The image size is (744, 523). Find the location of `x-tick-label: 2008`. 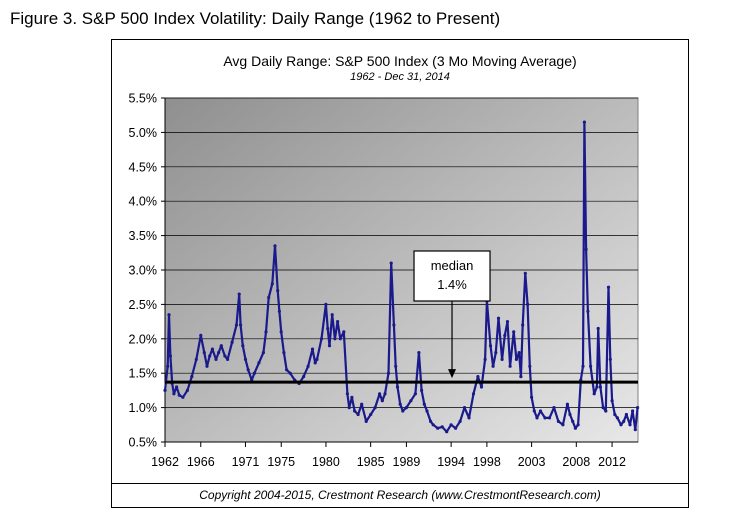

x-tick-label: 2008 is located at coordinates (576, 462).